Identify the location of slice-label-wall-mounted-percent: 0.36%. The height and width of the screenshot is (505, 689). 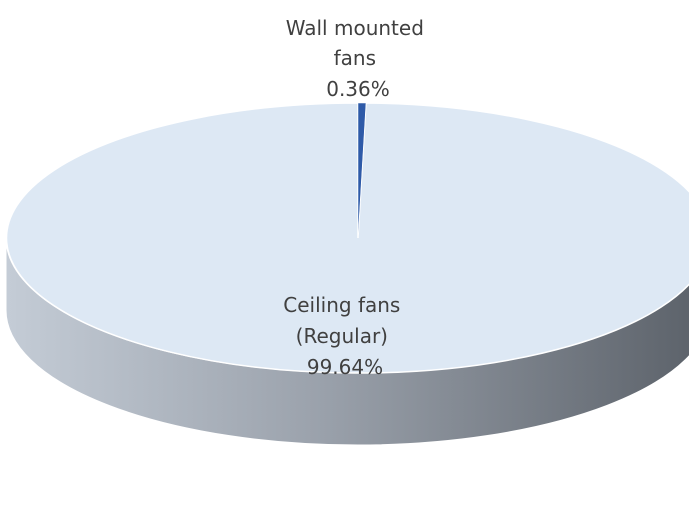
(358, 89).